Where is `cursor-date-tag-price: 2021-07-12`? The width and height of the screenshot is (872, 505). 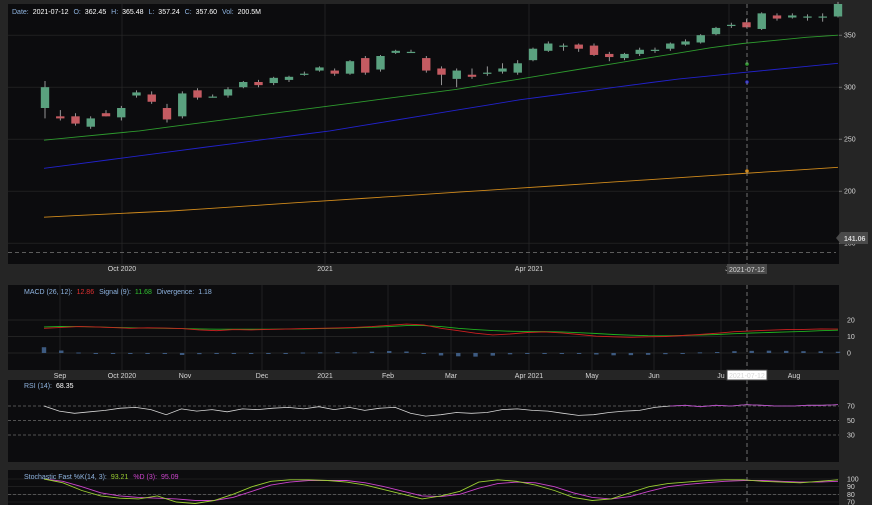
cursor-date-tag-price: 2021-07-12 is located at coordinates (747, 269).